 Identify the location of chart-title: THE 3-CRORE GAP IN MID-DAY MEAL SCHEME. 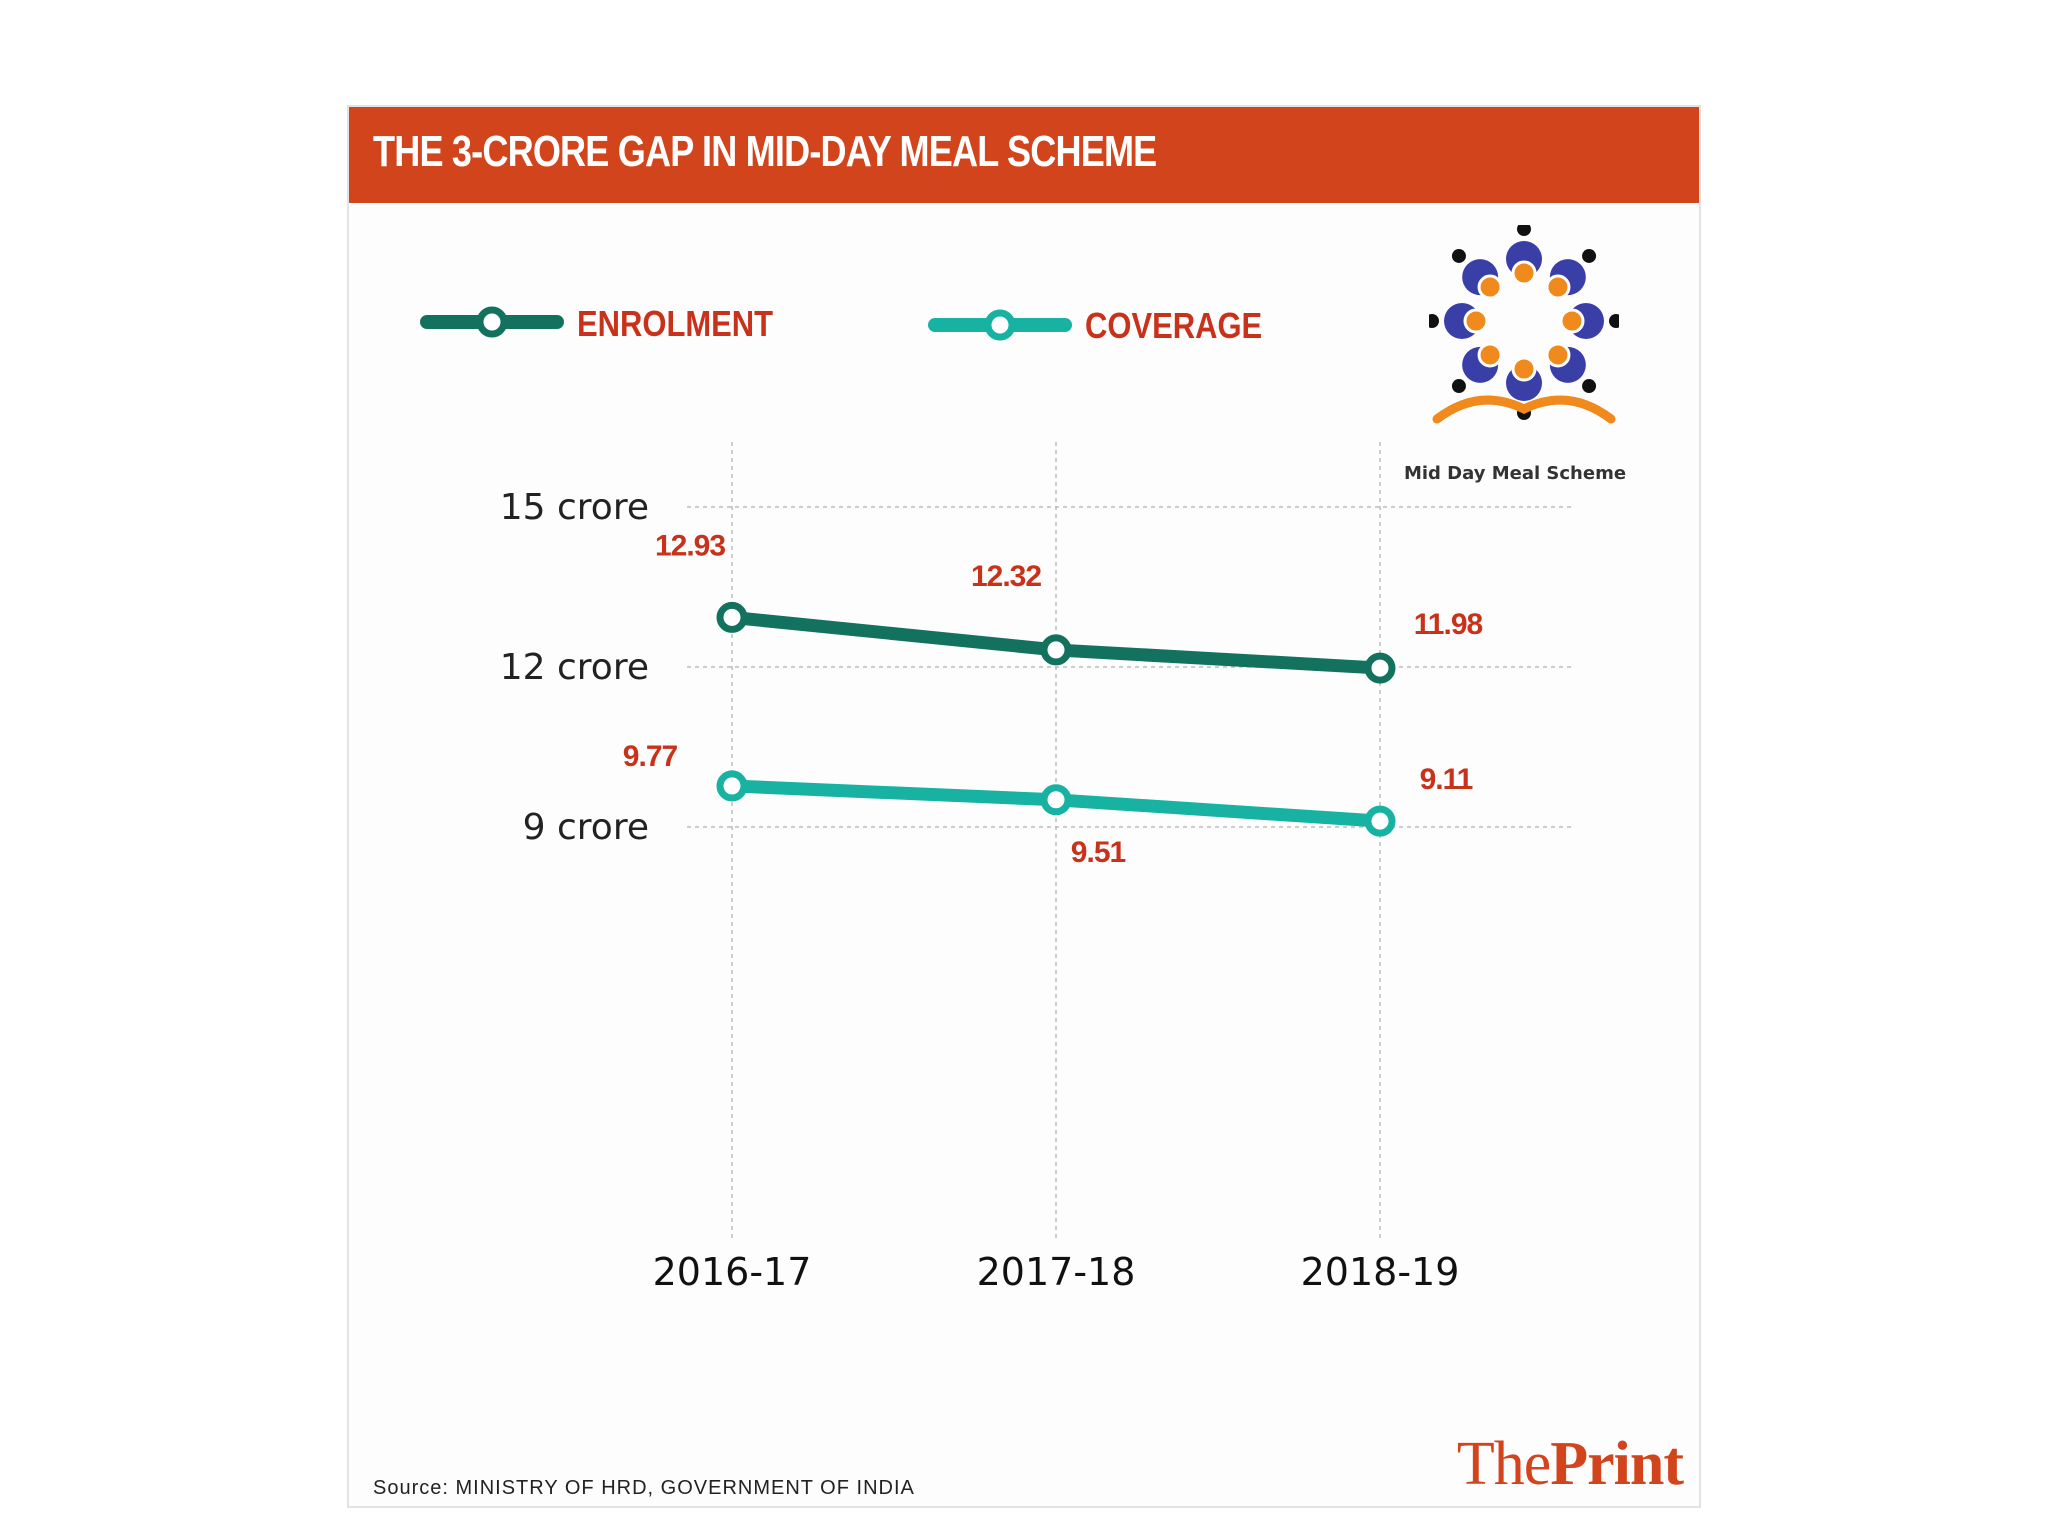
(765, 151).